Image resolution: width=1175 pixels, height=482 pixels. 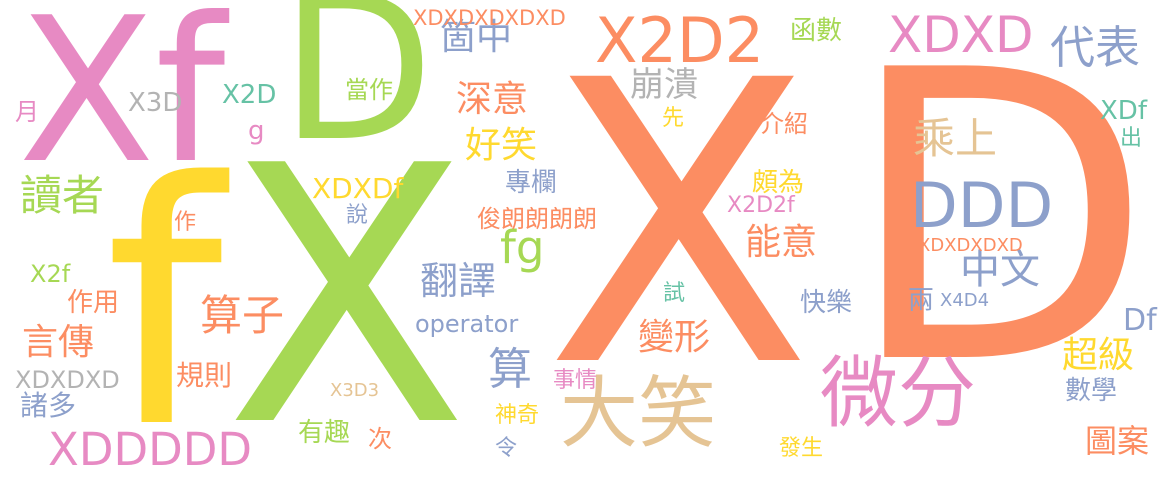 What do you see at coordinates (674, 293) in the screenshot?
I see `cloud-word: 試` at bounding box center [674, 293].